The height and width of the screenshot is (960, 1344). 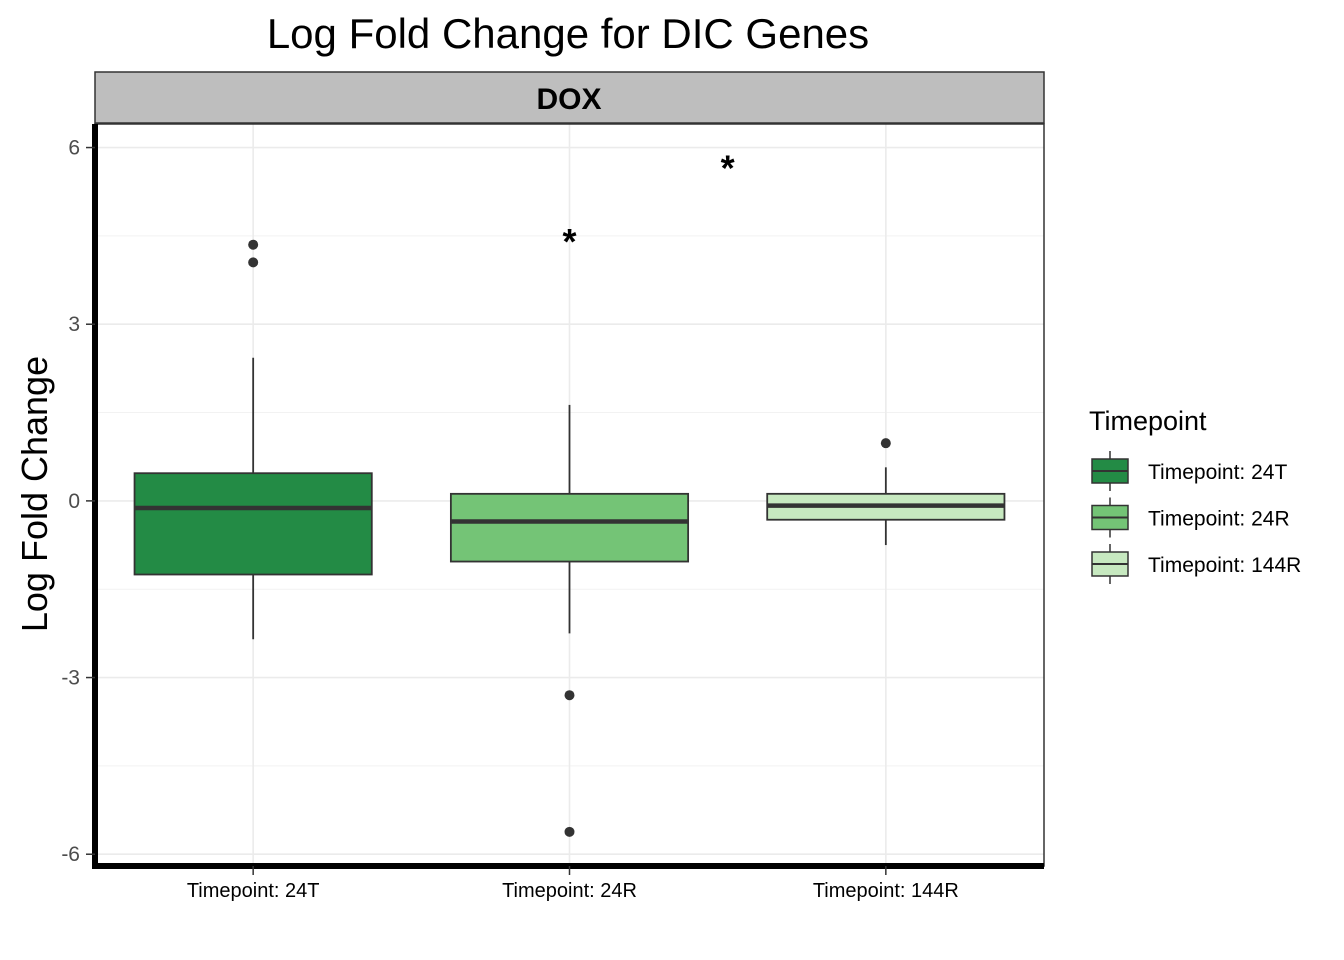 I want to click on x-tick-label: Timepoint: 144R, so click(x=886, y=891).